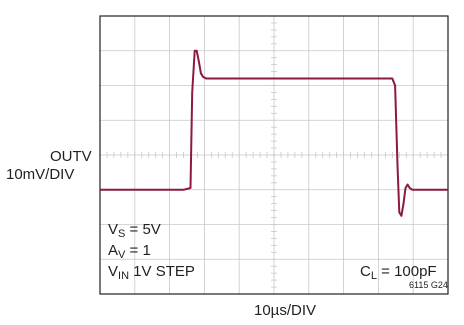 This screenshot has height=325, width=464. I want to click on annotation-cl: CL = 100pF, so click(398, 272).